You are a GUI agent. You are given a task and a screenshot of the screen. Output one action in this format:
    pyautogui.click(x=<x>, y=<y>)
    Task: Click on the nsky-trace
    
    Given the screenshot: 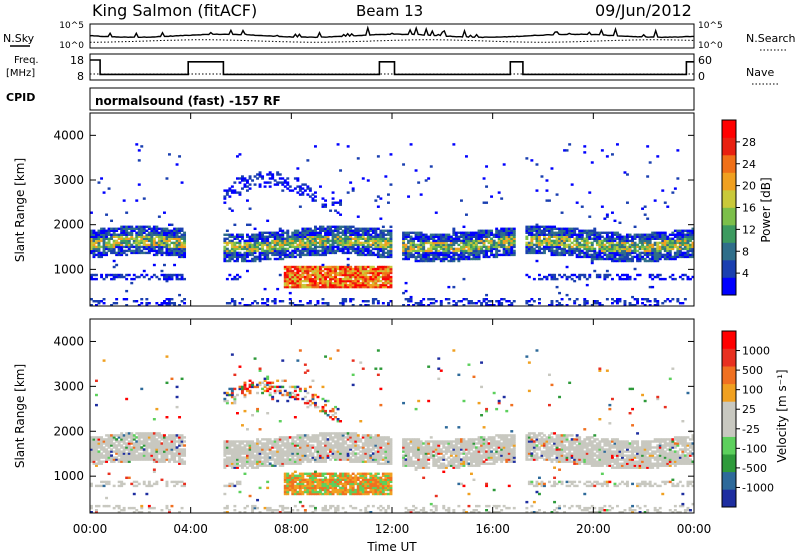 What is the action you would take?
    pyautogui.click(x=392, y=33)
    